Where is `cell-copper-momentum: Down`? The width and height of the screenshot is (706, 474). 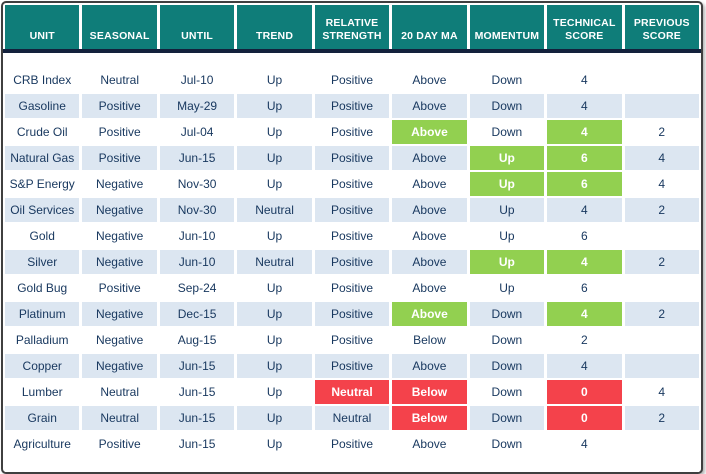
cell-copper-momentum: Down is located at coordinates (507, 366).